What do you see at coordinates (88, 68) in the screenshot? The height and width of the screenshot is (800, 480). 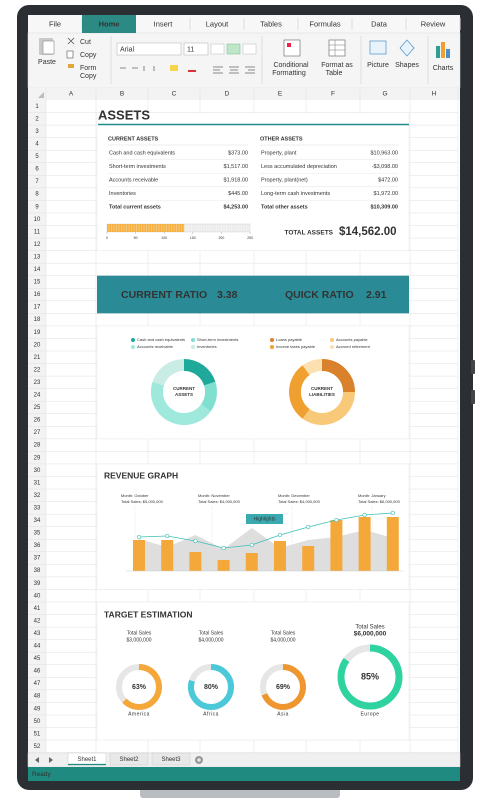 I see `ribbon-label: Form` at bounding box center [88, 68].